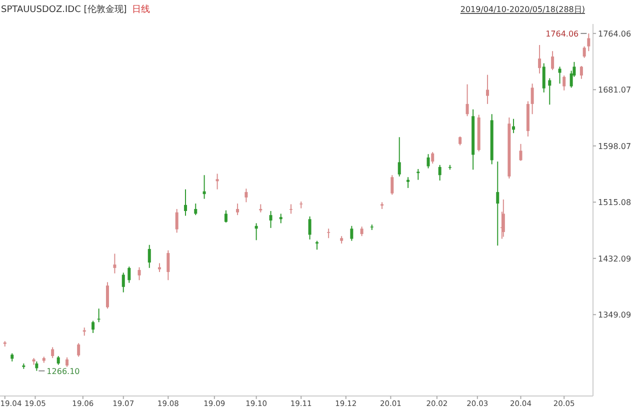 The image size is (640, 408). Describe the element at coordinates (562, 33) in the screenshot. I see `annotation: 1764.06` at that location.